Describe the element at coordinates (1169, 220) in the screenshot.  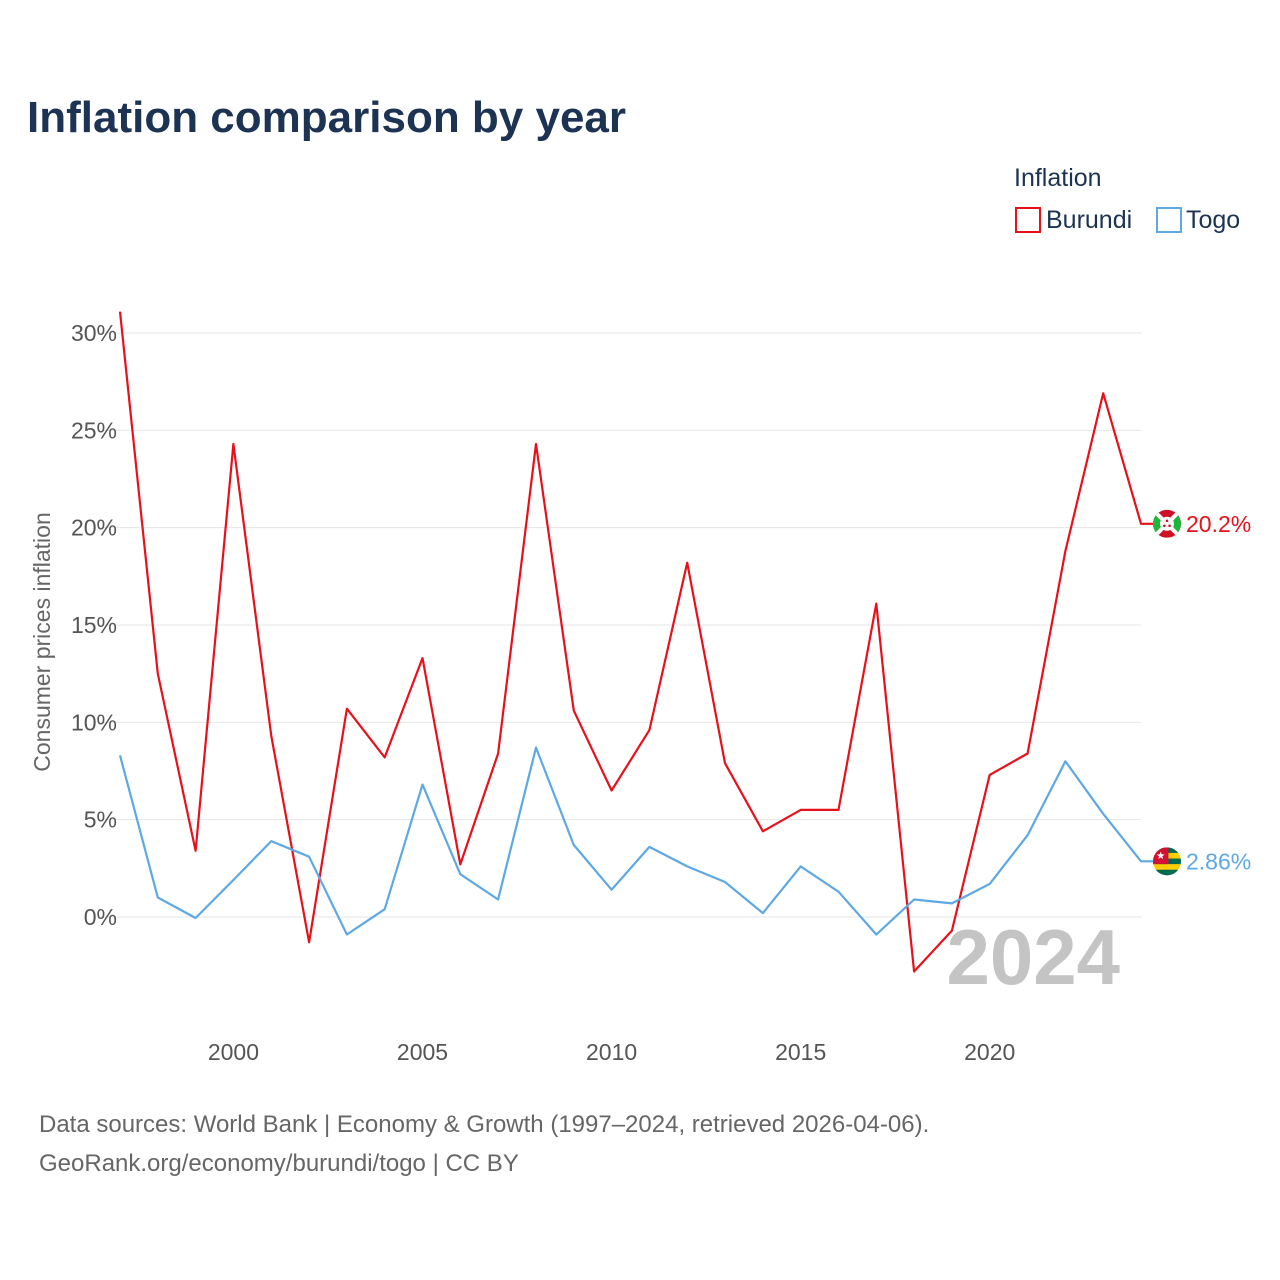
I see `legend-swatch-togo` at that location.